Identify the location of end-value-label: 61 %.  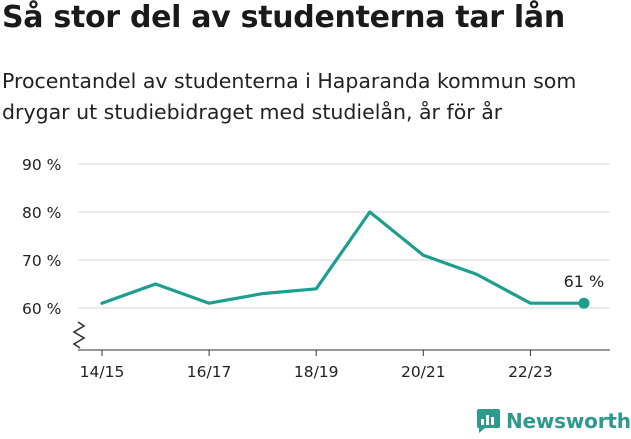
(584, 281).